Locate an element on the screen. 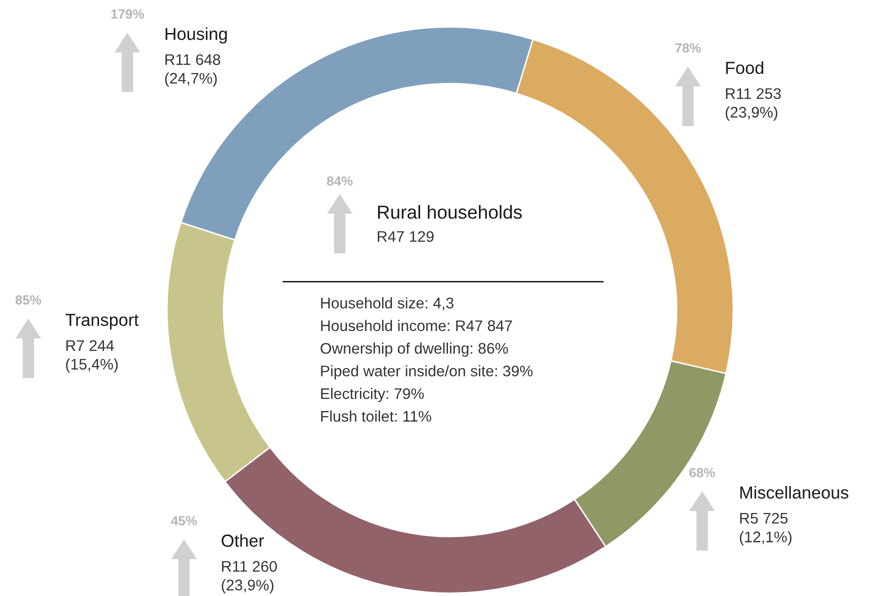  text: Ownership of dwelling: 86% is located at coordinates (414, 349).